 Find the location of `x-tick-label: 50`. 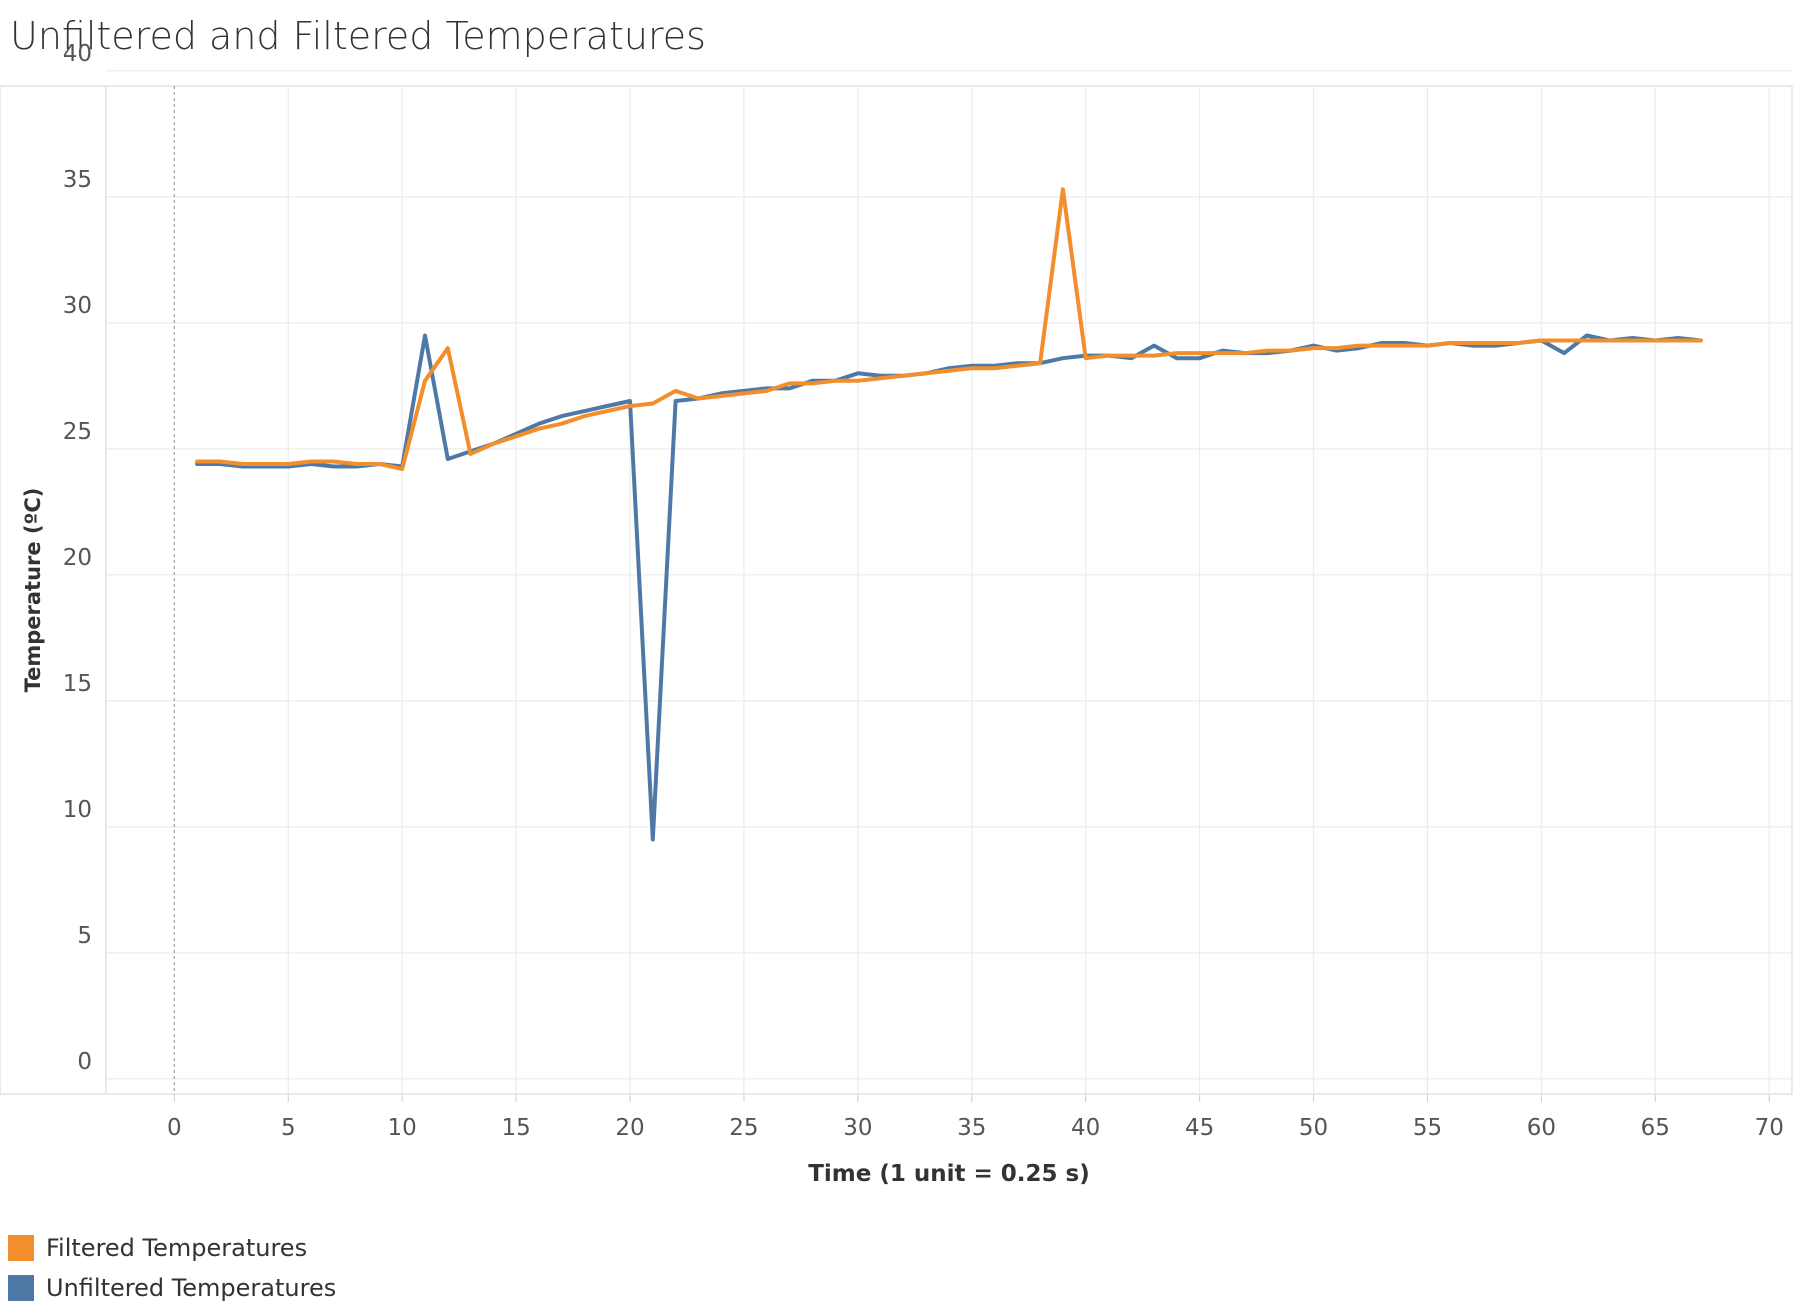

x-tick-label: 50 is located at coordinates (1313, 1128).